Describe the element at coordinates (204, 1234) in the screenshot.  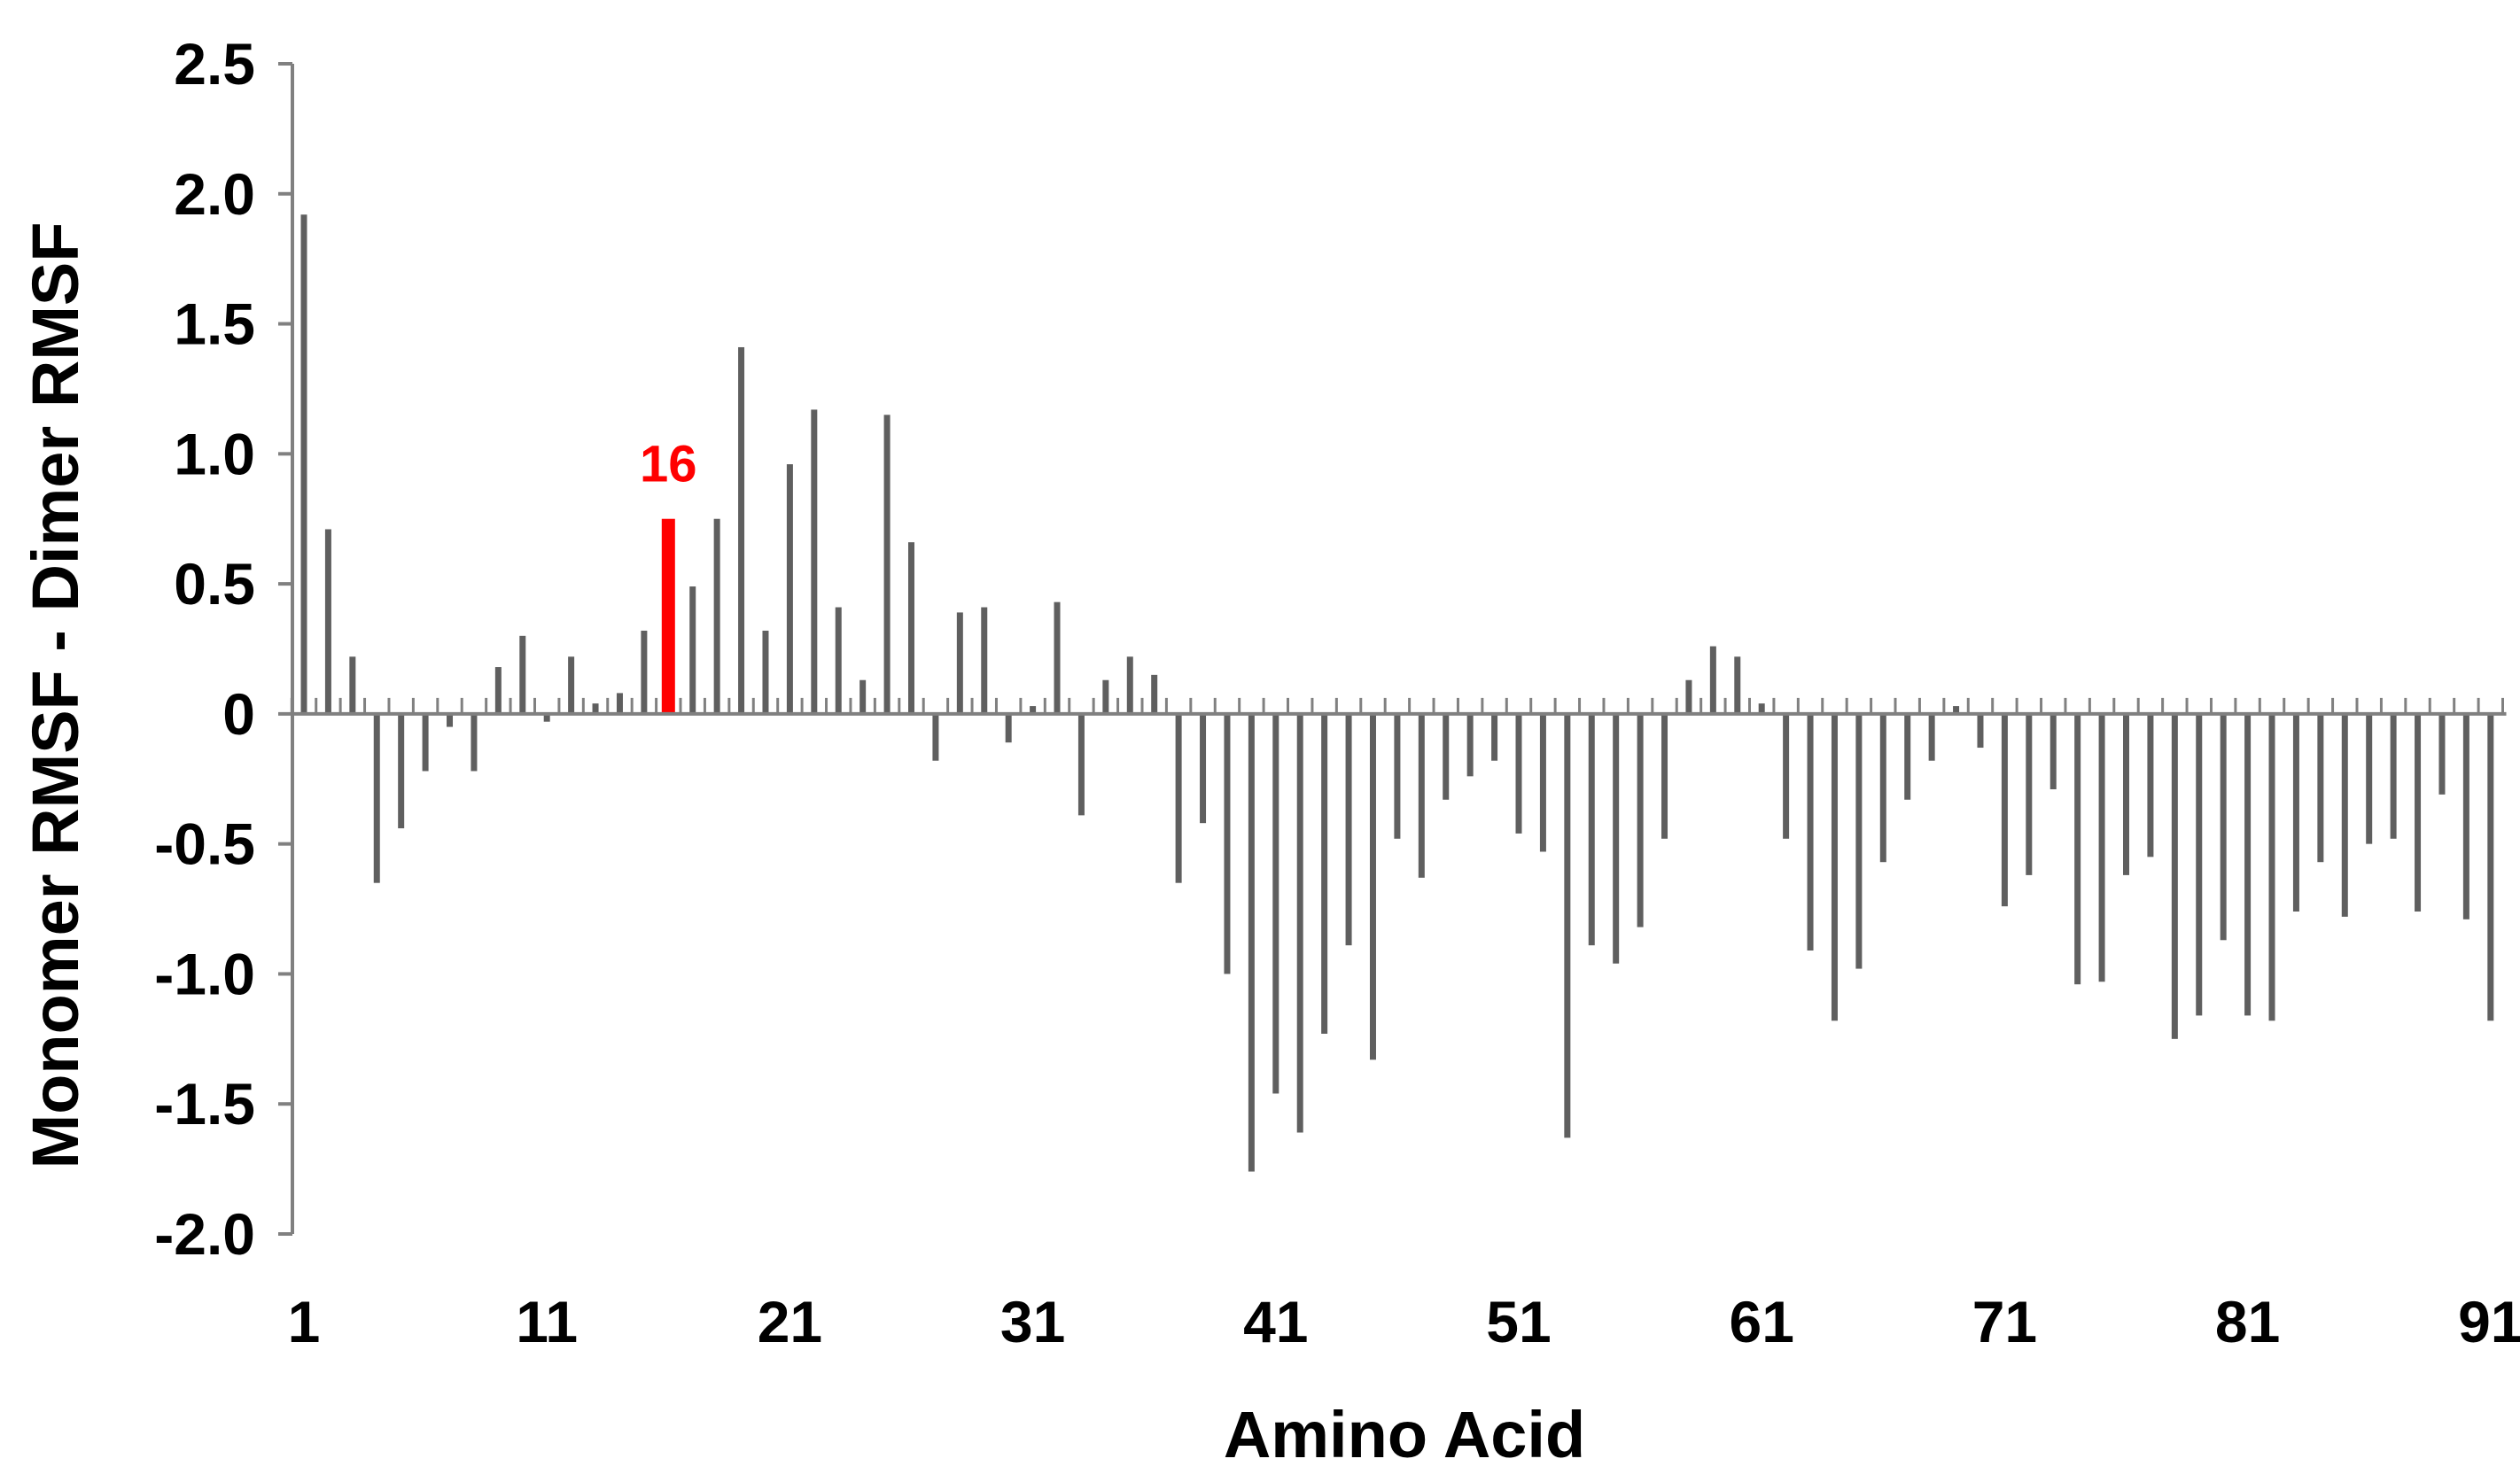
I see `y-tick-label: -2.0` at that location.